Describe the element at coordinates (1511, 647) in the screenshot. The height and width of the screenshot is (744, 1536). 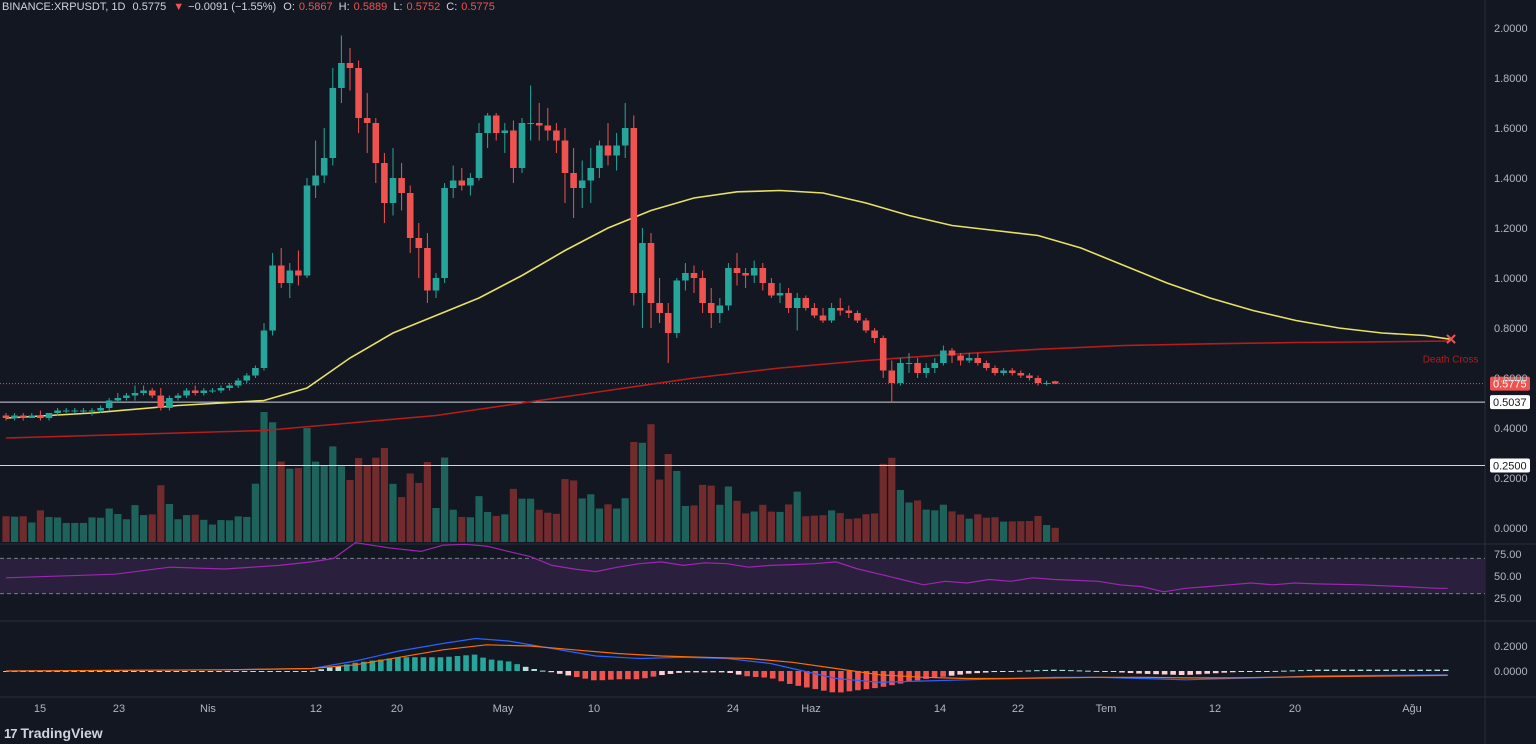
I see `macd-tick-label: 0.2000` at that location.